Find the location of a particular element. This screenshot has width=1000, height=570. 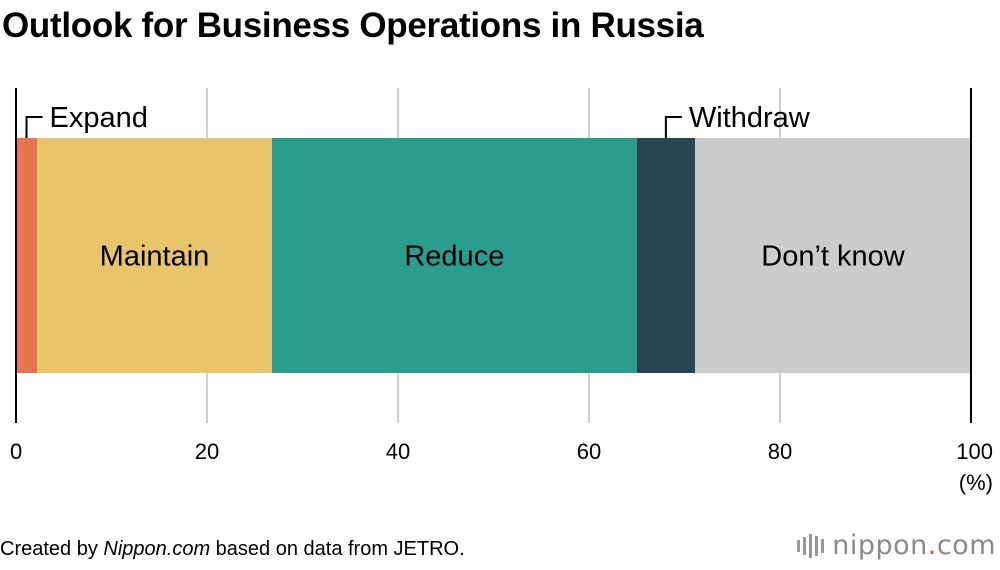

x-tick-label: 80 is located at coordinates (780, 451).